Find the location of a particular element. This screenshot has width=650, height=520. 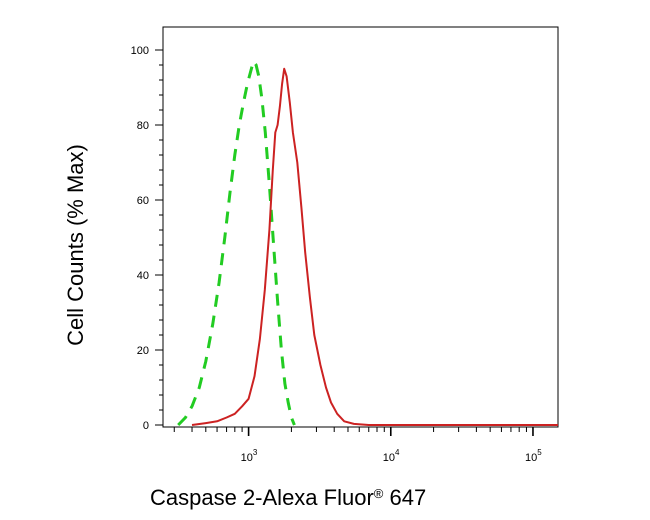

x-axis-title: Caspase 2-Alexa Fluor® 647 is located at coordinates (288, 497).